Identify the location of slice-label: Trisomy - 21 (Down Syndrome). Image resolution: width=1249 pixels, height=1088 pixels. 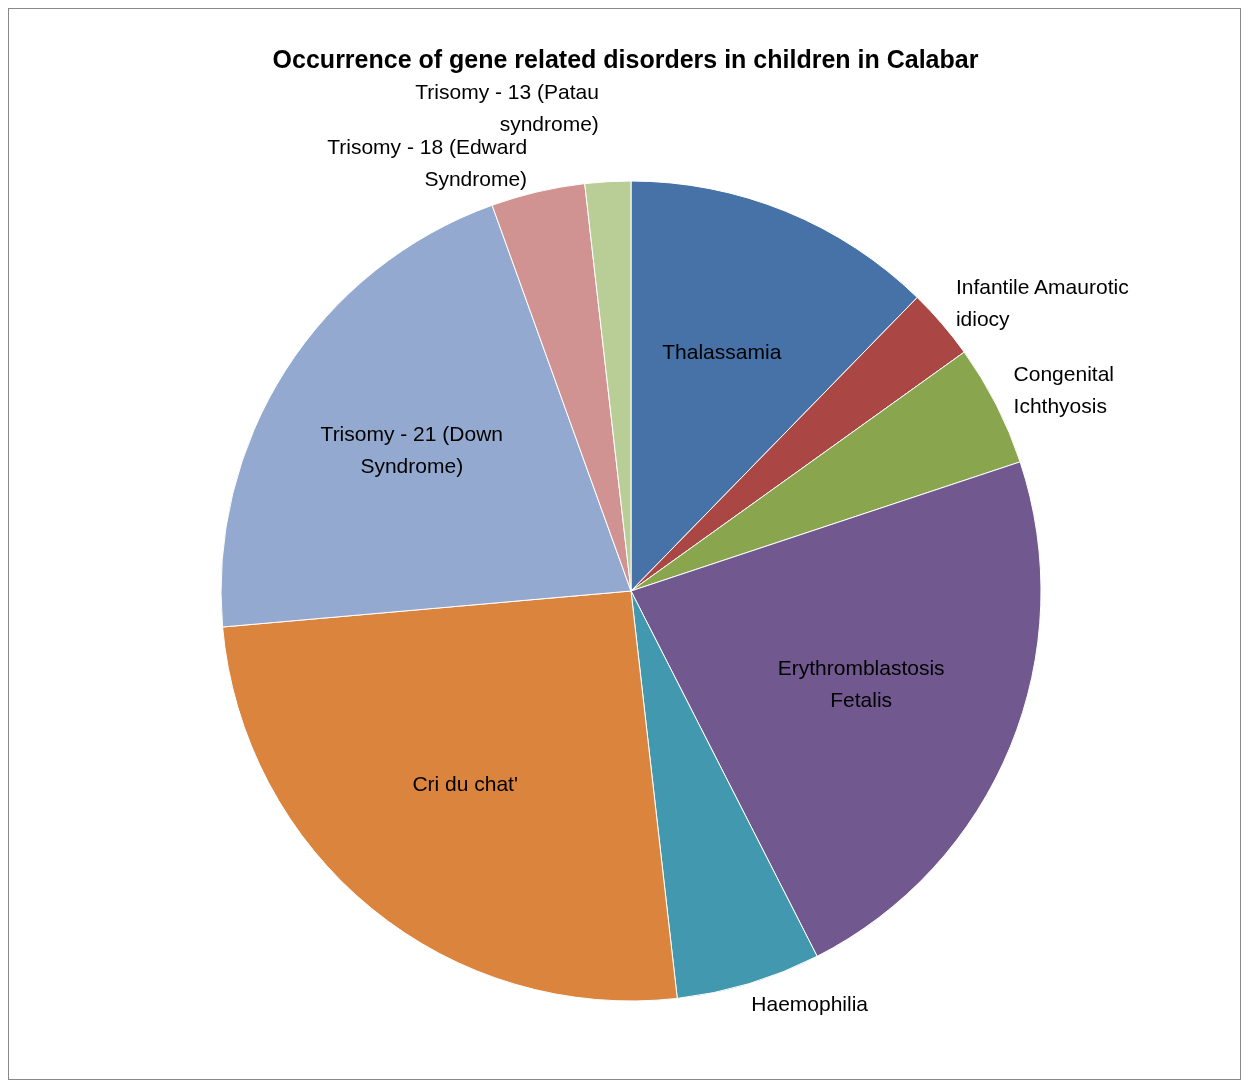
(412, 449).